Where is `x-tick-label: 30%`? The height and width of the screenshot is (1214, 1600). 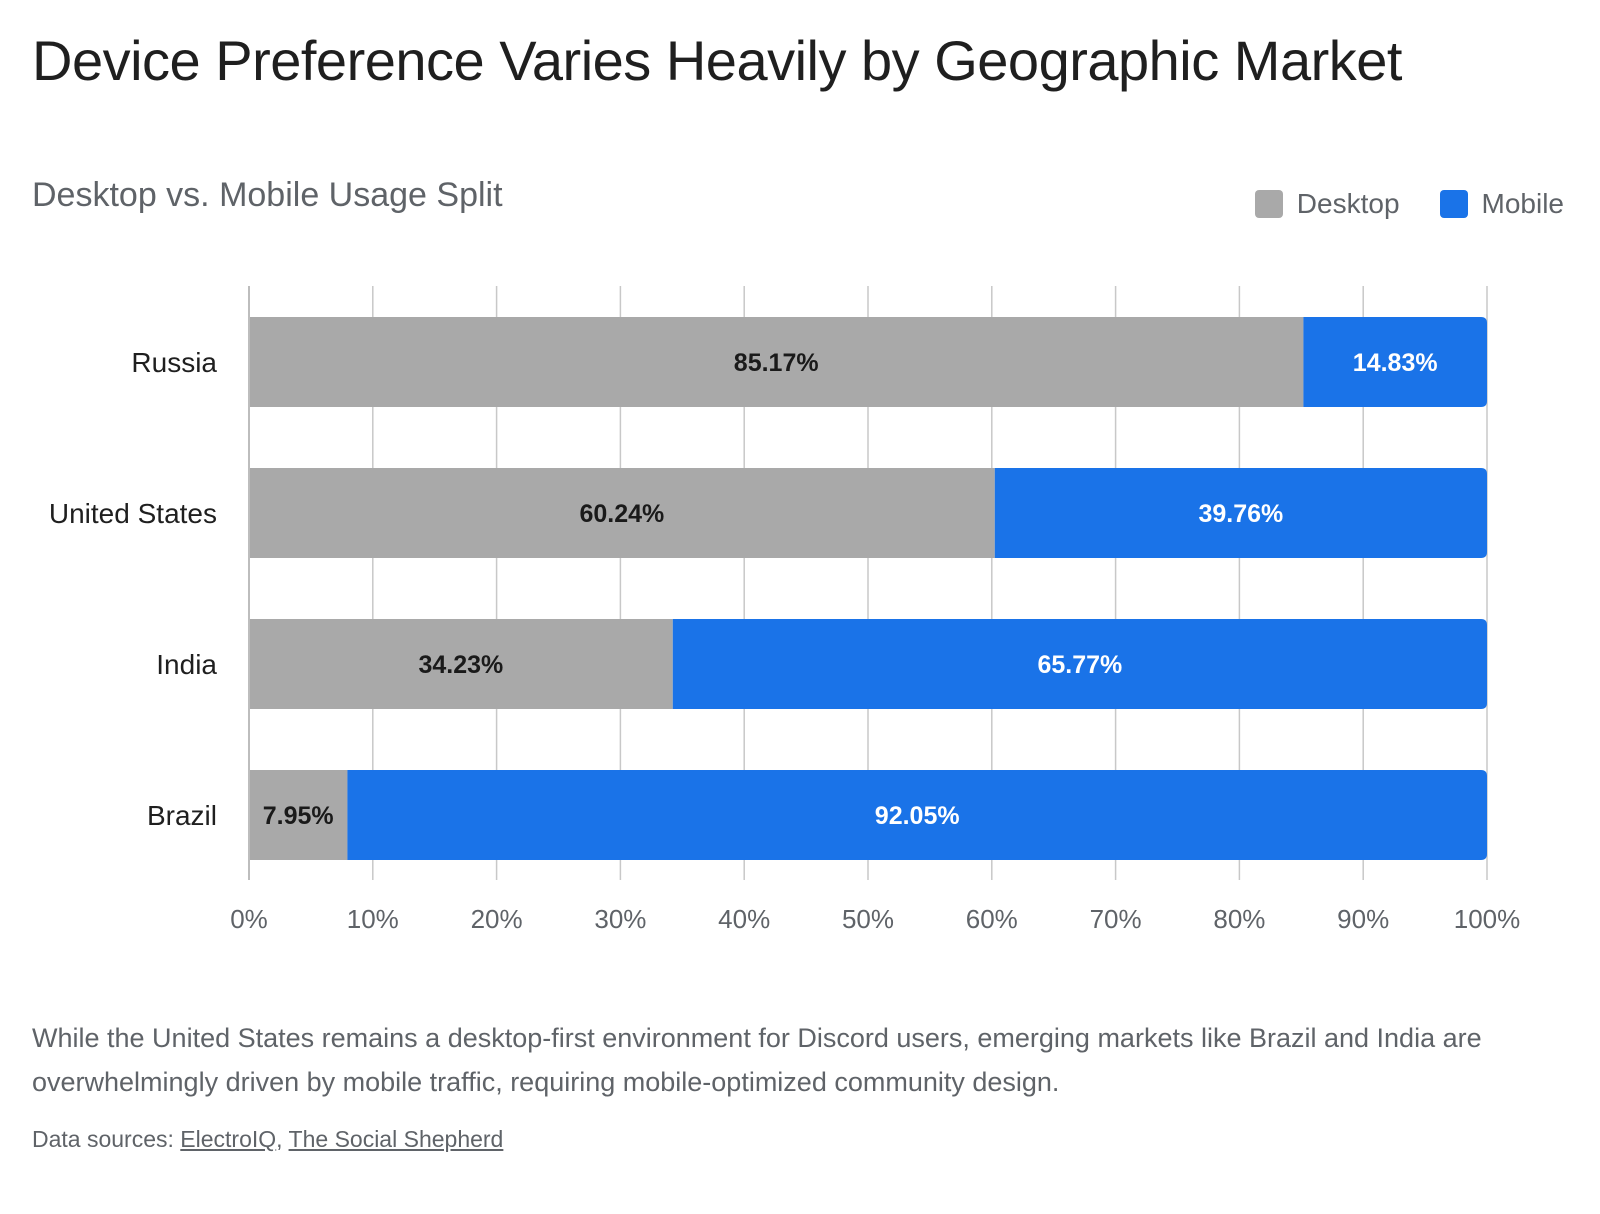
x-tick-label: 30% is located at coordinates (620, 919).